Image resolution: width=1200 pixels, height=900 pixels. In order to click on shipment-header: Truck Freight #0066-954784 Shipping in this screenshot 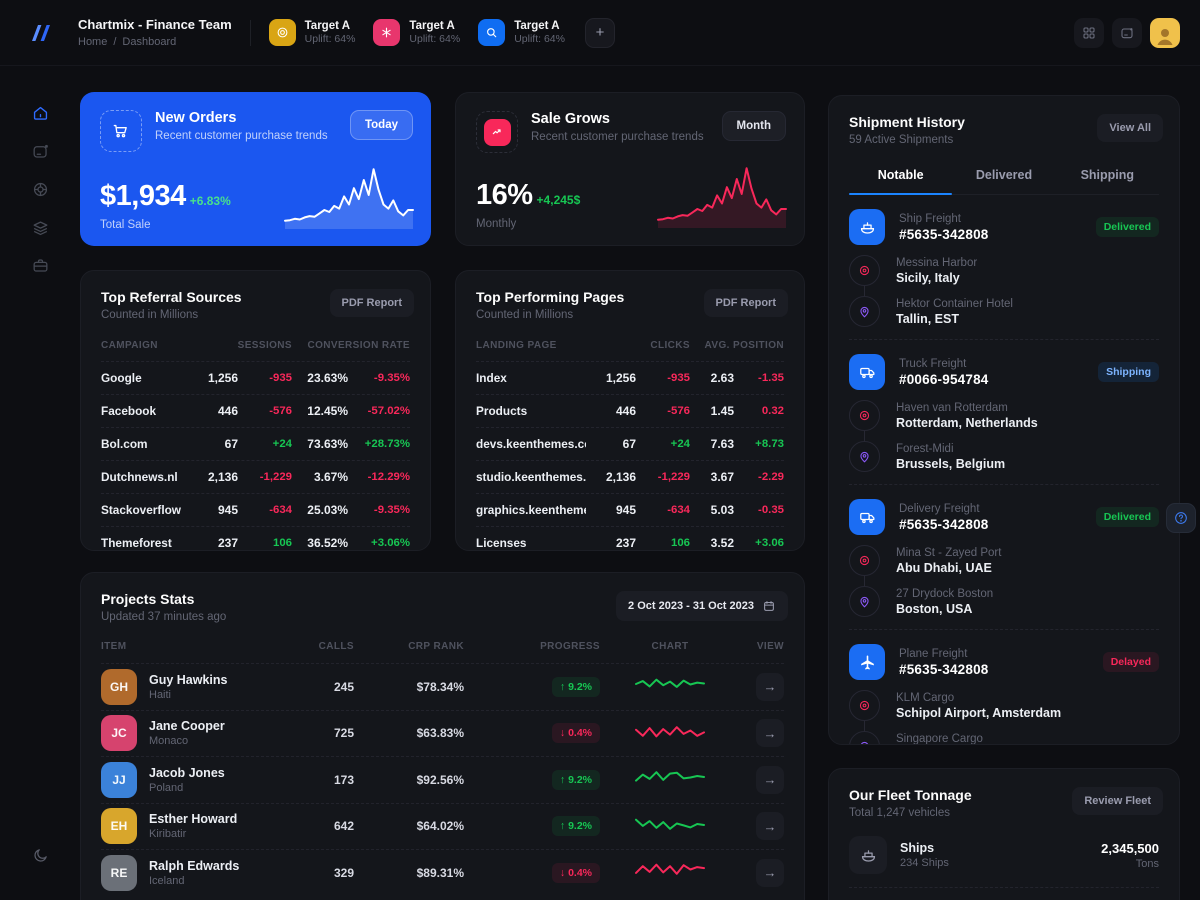, I will do `click(1004, 372)`.